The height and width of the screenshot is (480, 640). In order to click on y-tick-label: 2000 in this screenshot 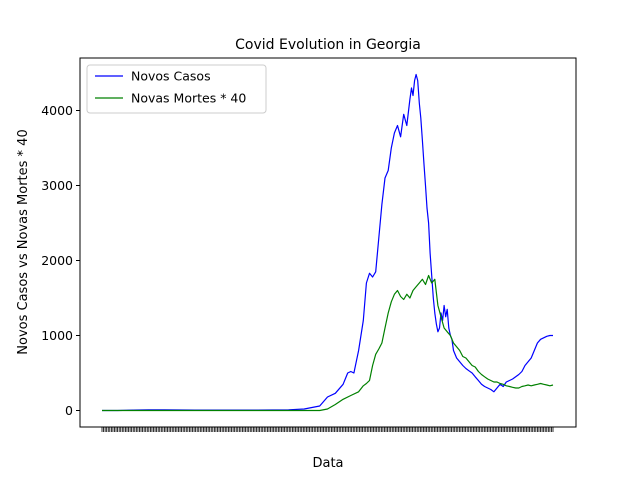, I will do `click(57, 260)`.